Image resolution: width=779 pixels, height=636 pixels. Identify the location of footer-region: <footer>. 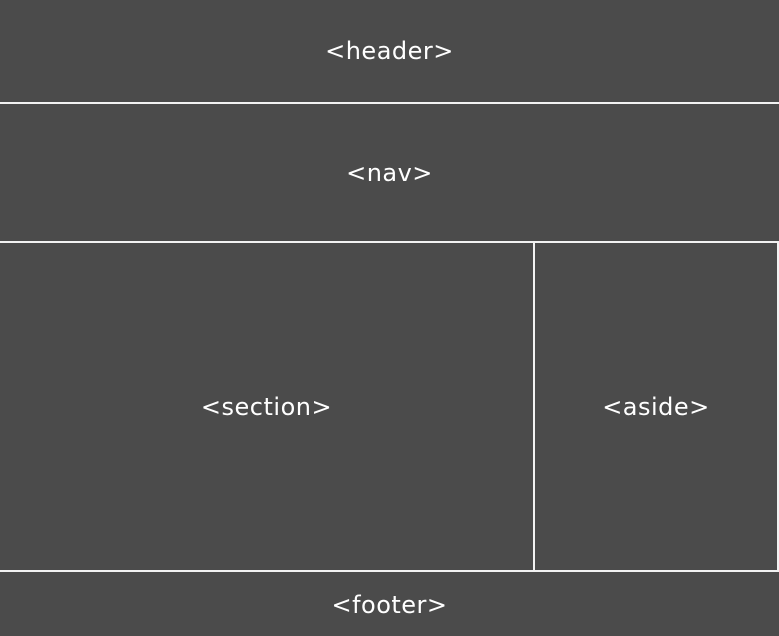
(389, 604).